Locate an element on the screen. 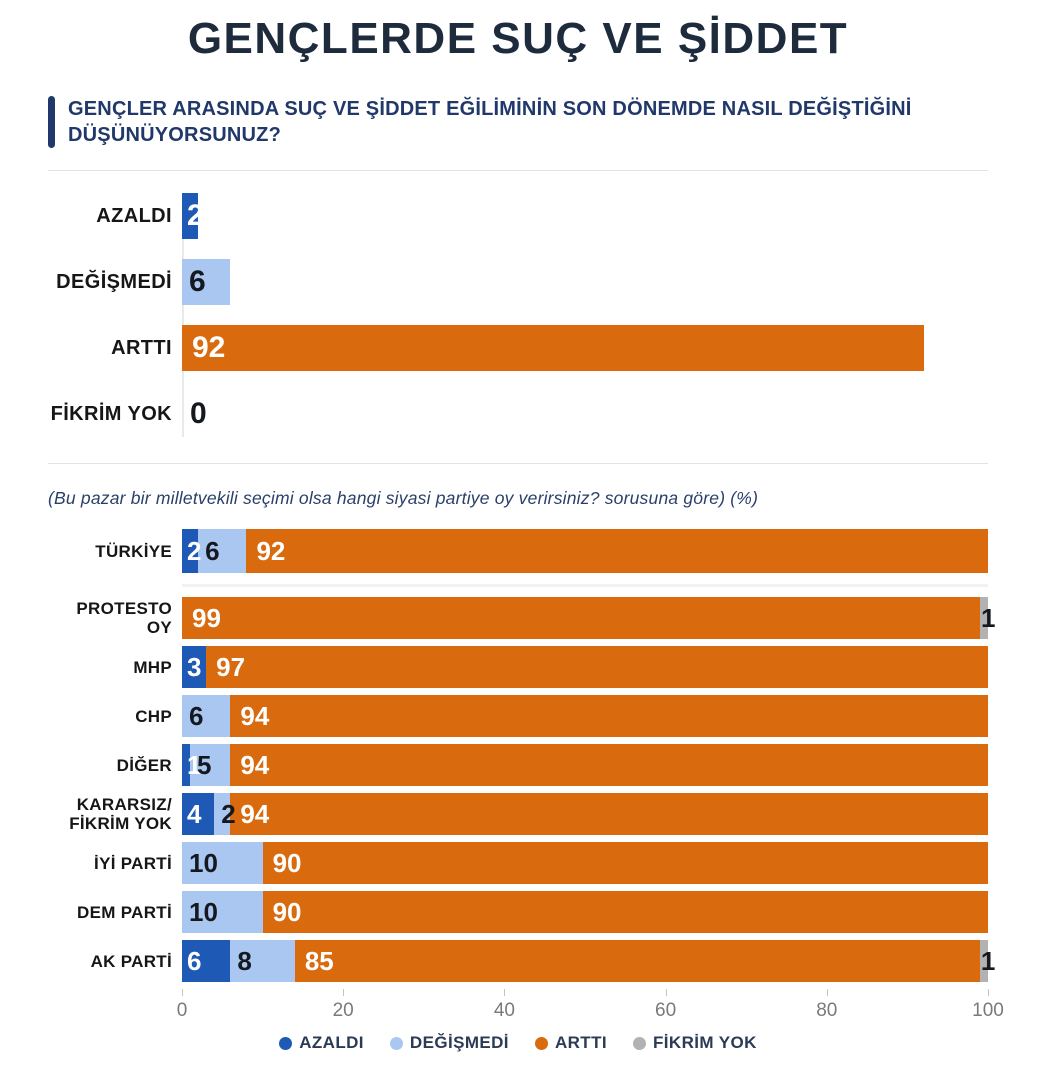  bar-row: DEM PARTİ 10 90 is located at coordinates (518, 912).